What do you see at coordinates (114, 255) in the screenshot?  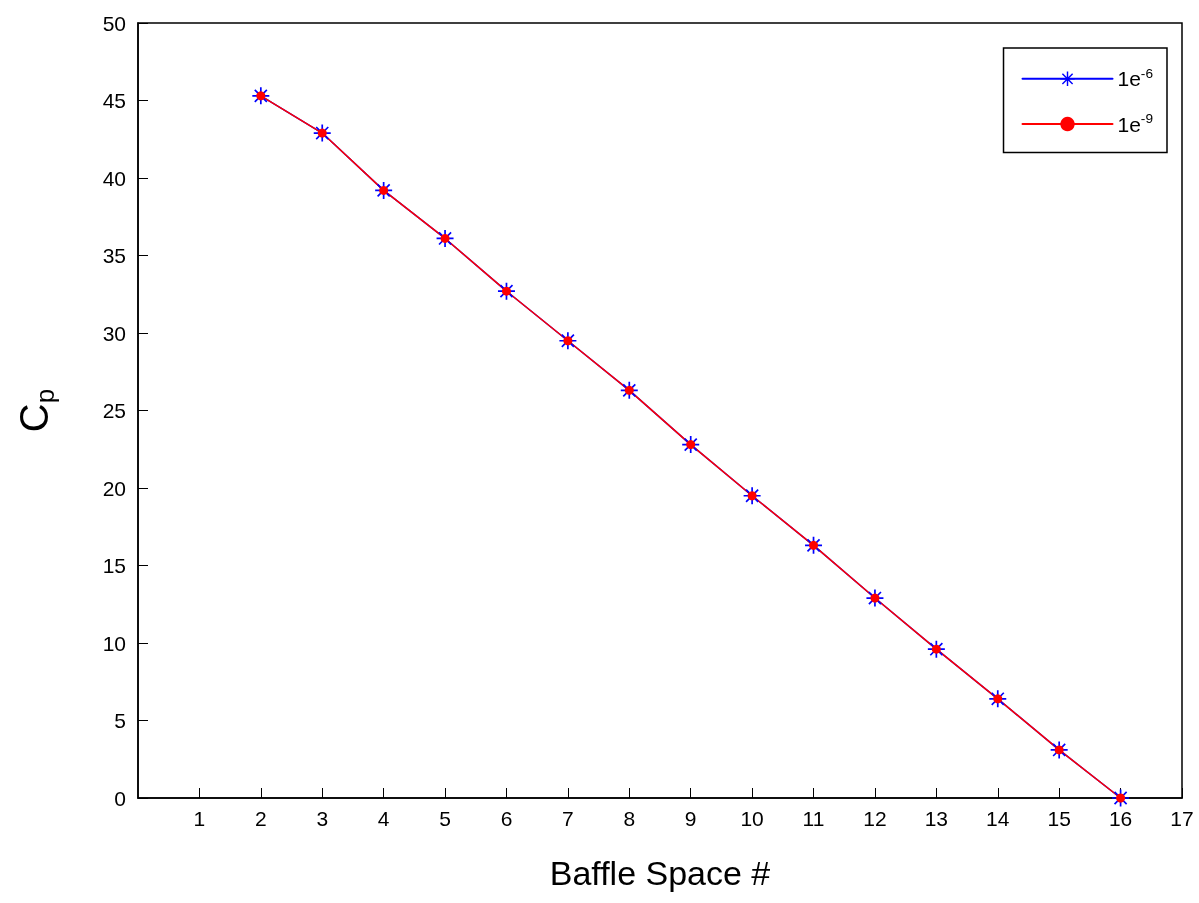 I see `y-tick-label: 35` at bounding box center [114, 255].